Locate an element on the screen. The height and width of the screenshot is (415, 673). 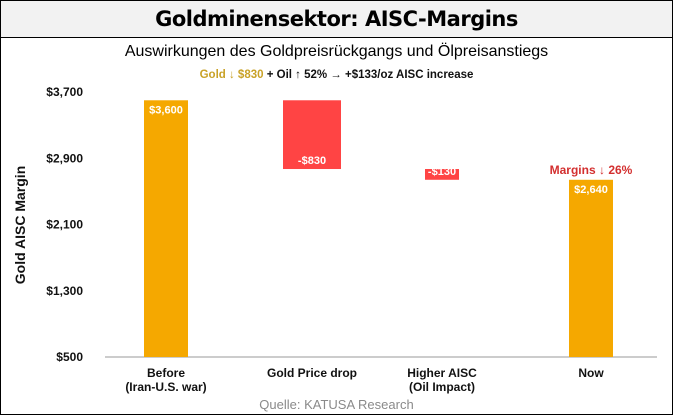
data-label: -$130 is located at coordinates (442, 172).